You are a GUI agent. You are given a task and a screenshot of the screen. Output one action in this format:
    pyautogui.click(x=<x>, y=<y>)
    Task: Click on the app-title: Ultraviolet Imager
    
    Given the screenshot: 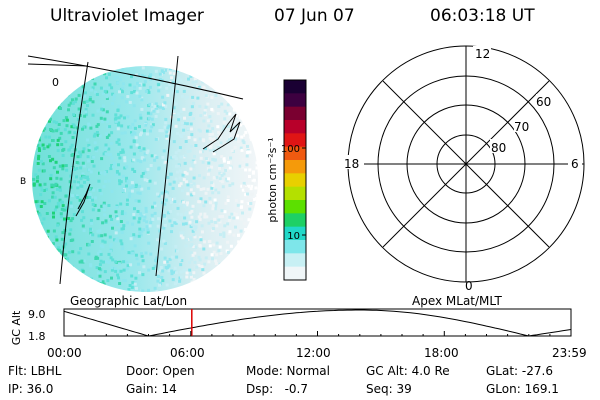 What is the action you would take?
    pyautogui.click(x=127, y=16)
    